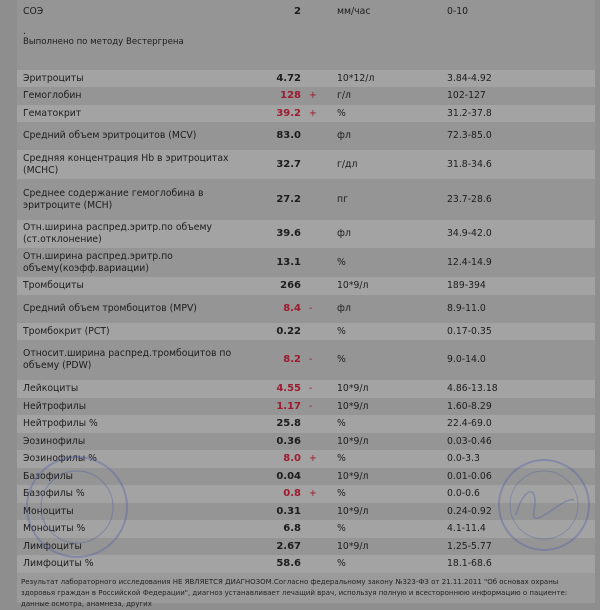 The image size is (600, 610). Describe the element at coordinates (469, 441) in the screenshot. I see `reference-range: 0.03-0.46` at that location.